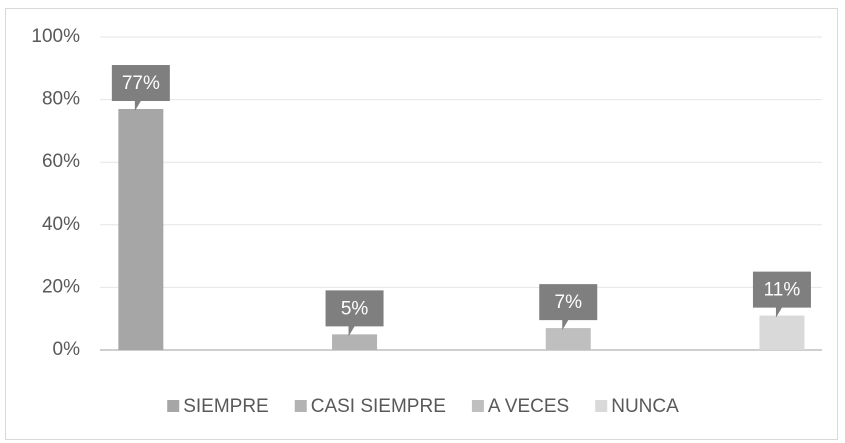 The image size is (845, 443). What do you see at coordinates (378, 406) in the screenshot?
I see `legend-label: CASI SIEMPRE` at bounding box center [378, 406].